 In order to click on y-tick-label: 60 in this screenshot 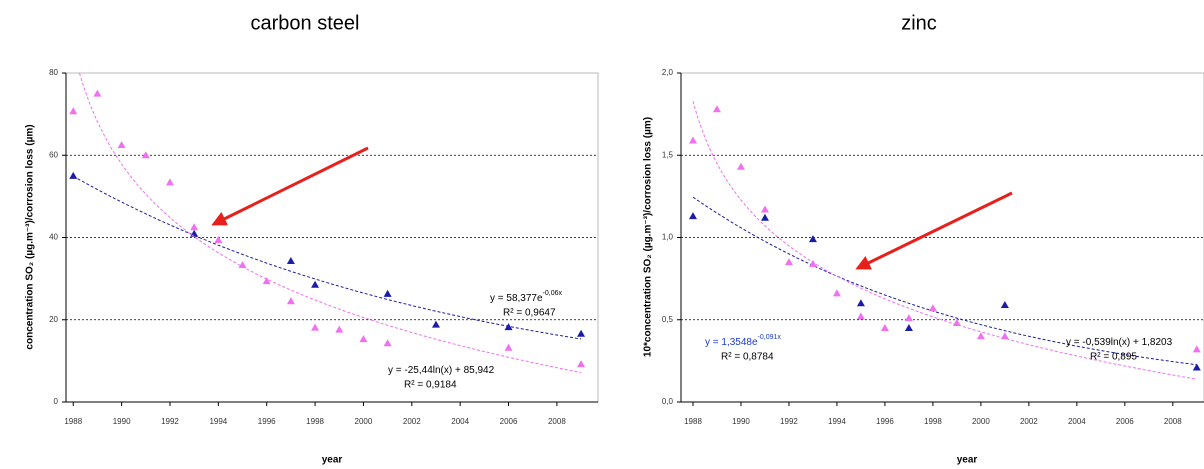, I will do `click(53, 154)`.